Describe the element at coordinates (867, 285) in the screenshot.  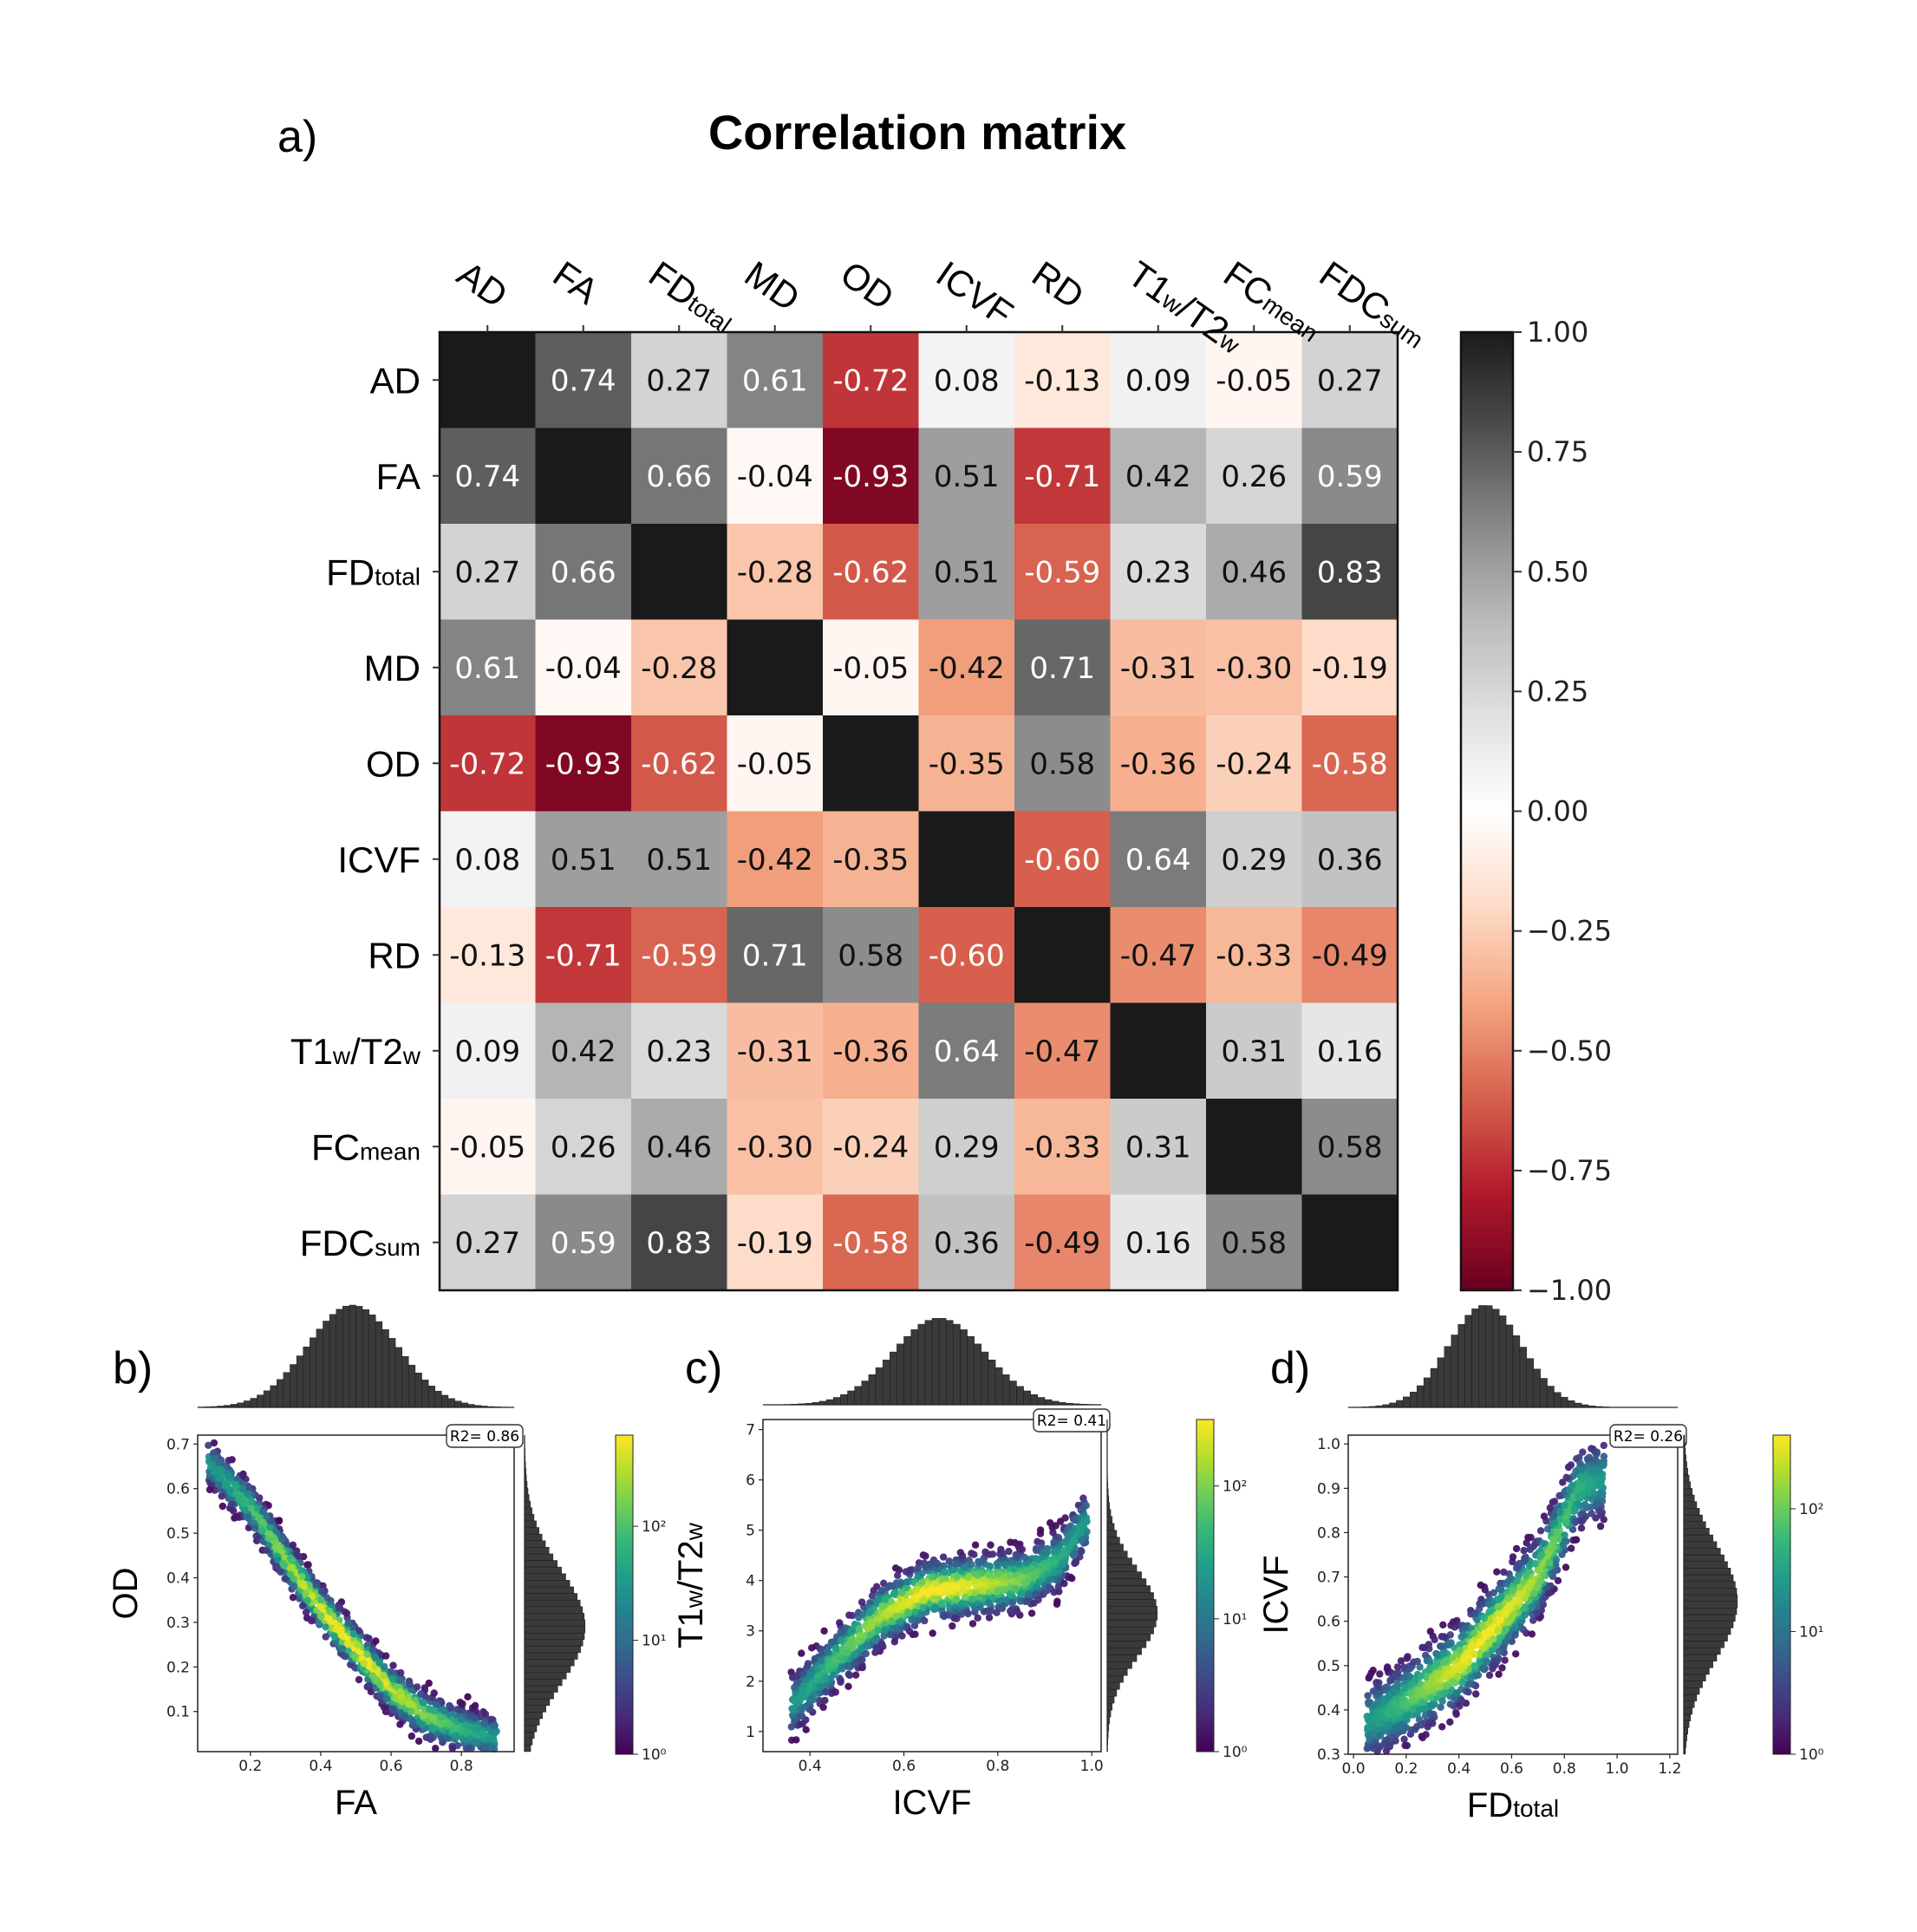
I see `col-label-od: OD` at that location.